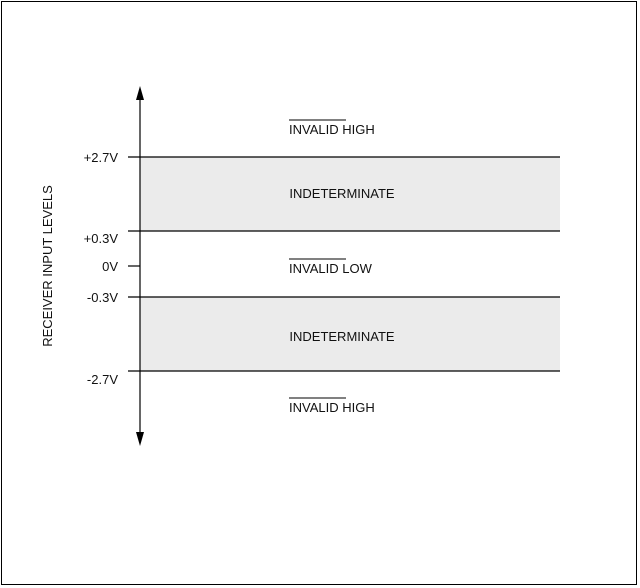 The image size is (640, 588). Describe the element at coordinates (342, 193) in the screenshot. I see `region-indeterminate-upper: INDETERMINATE` at that location.